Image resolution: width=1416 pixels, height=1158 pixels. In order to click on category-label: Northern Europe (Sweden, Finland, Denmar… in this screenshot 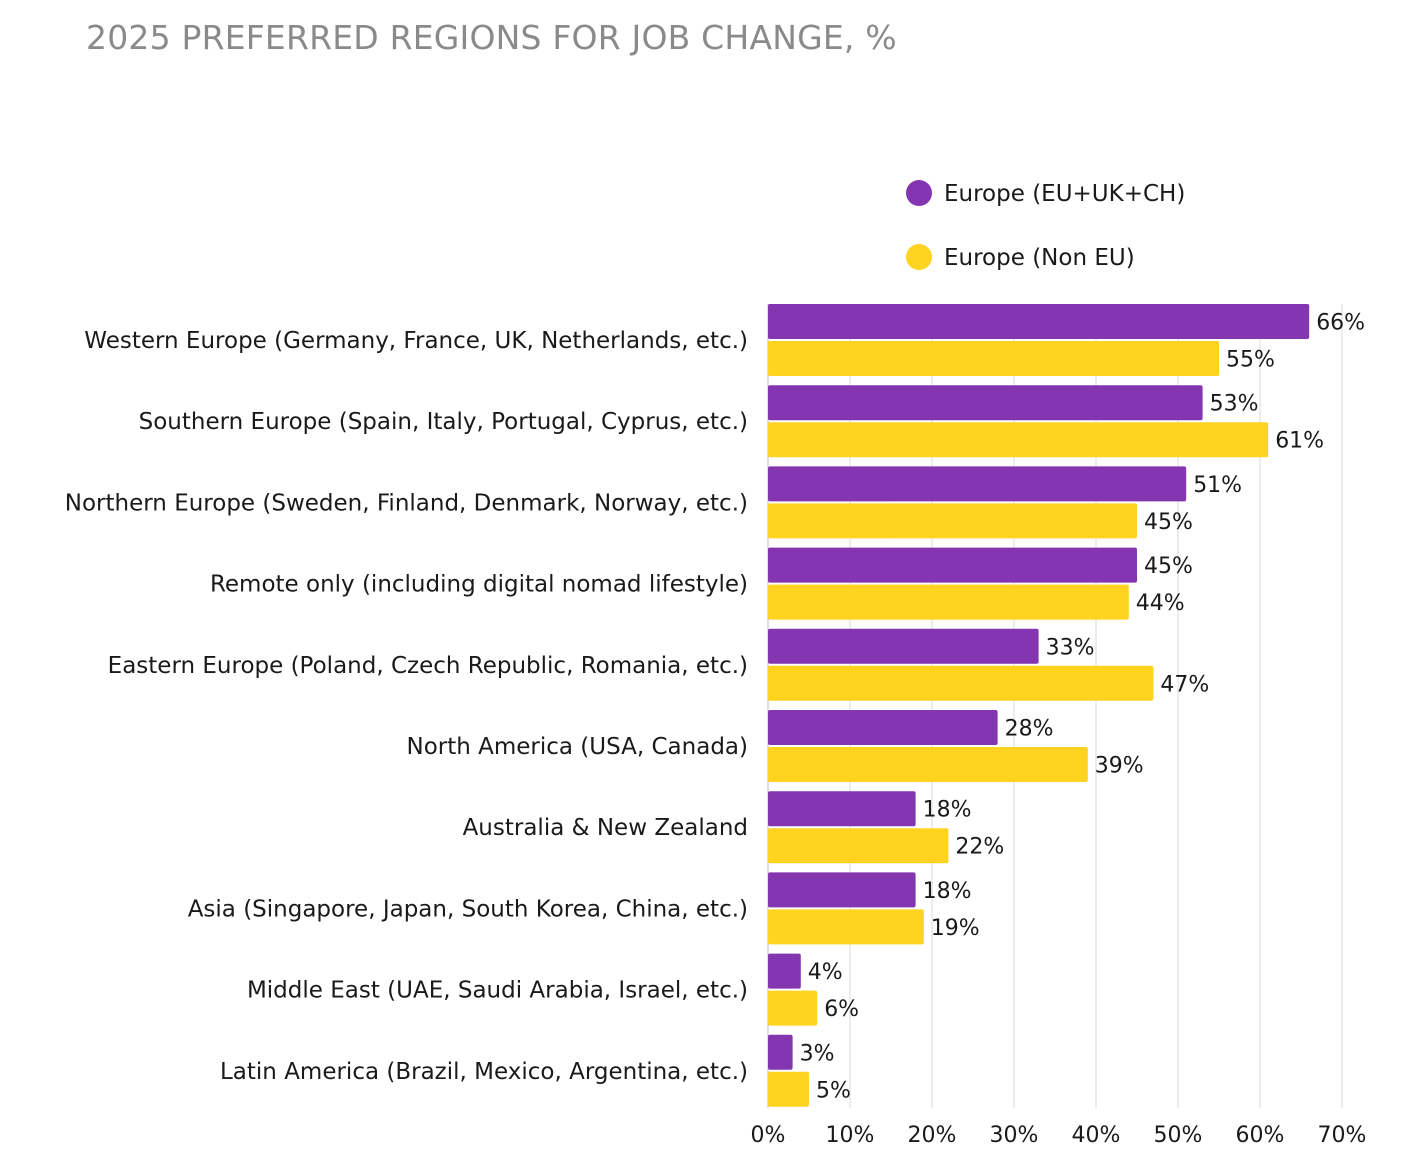, I will do `click(406, 503)`.